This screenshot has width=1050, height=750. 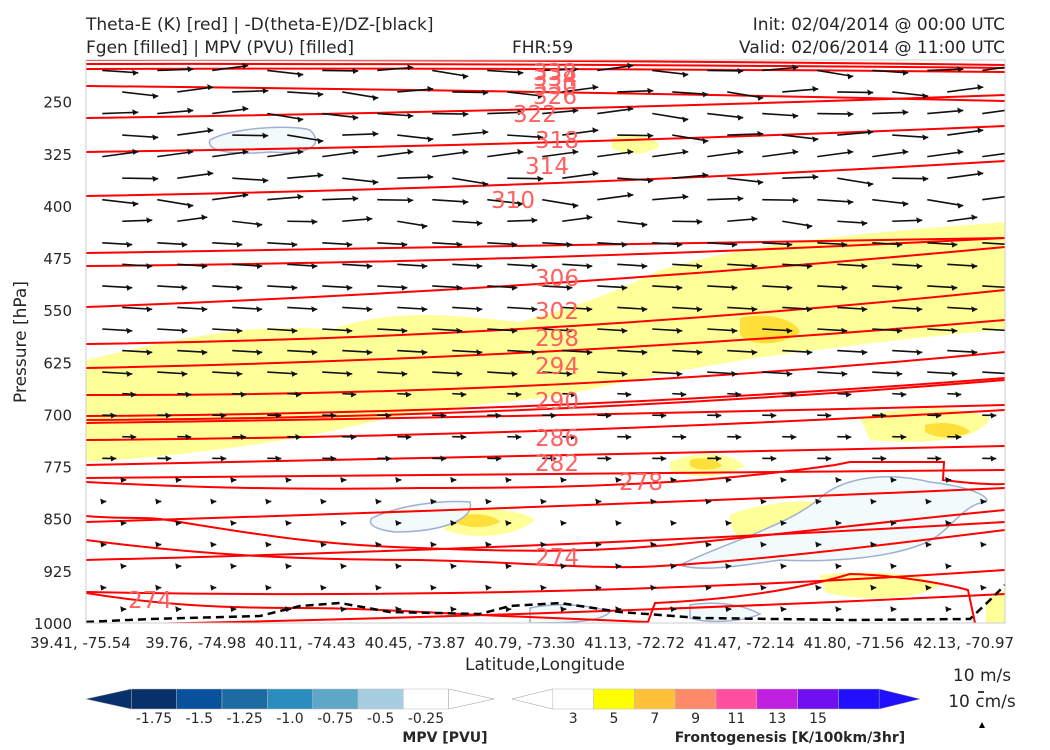 I want to click on y-tick-label: 1000, so click(x=53, y=624).